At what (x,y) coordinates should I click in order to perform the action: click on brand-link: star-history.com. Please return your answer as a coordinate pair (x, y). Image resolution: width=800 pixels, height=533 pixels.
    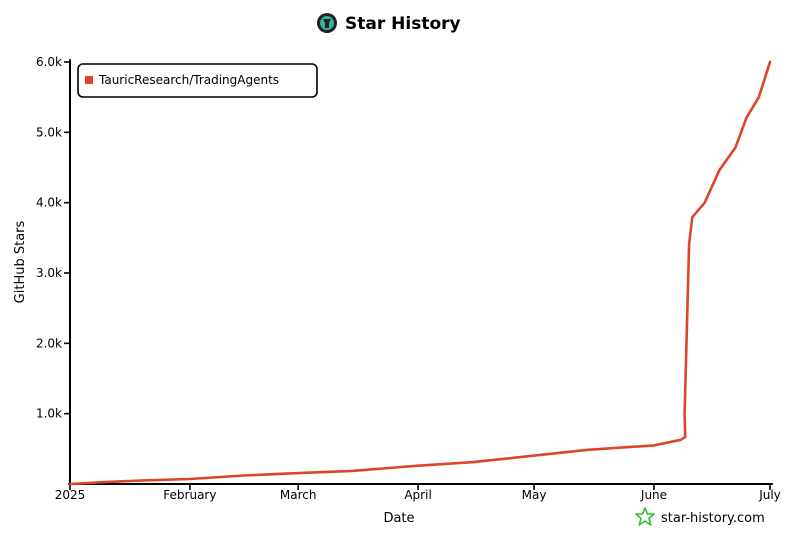
    Looking at the image, I should click on (713, 518).